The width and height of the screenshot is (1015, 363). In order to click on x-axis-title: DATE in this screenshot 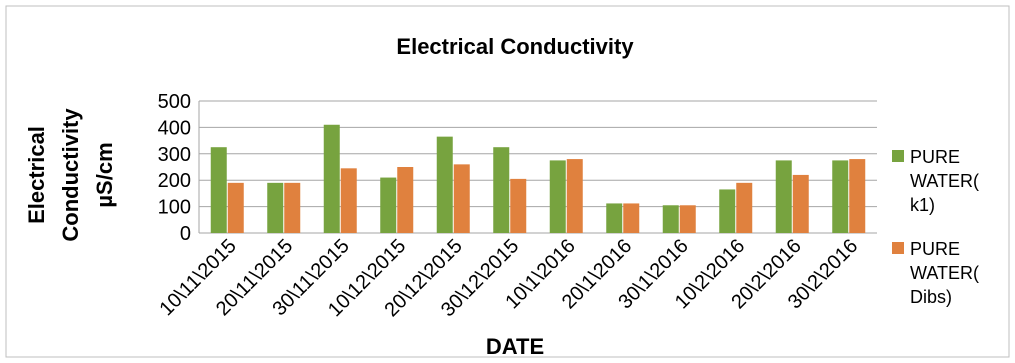, I will do `click(515, 346)`.